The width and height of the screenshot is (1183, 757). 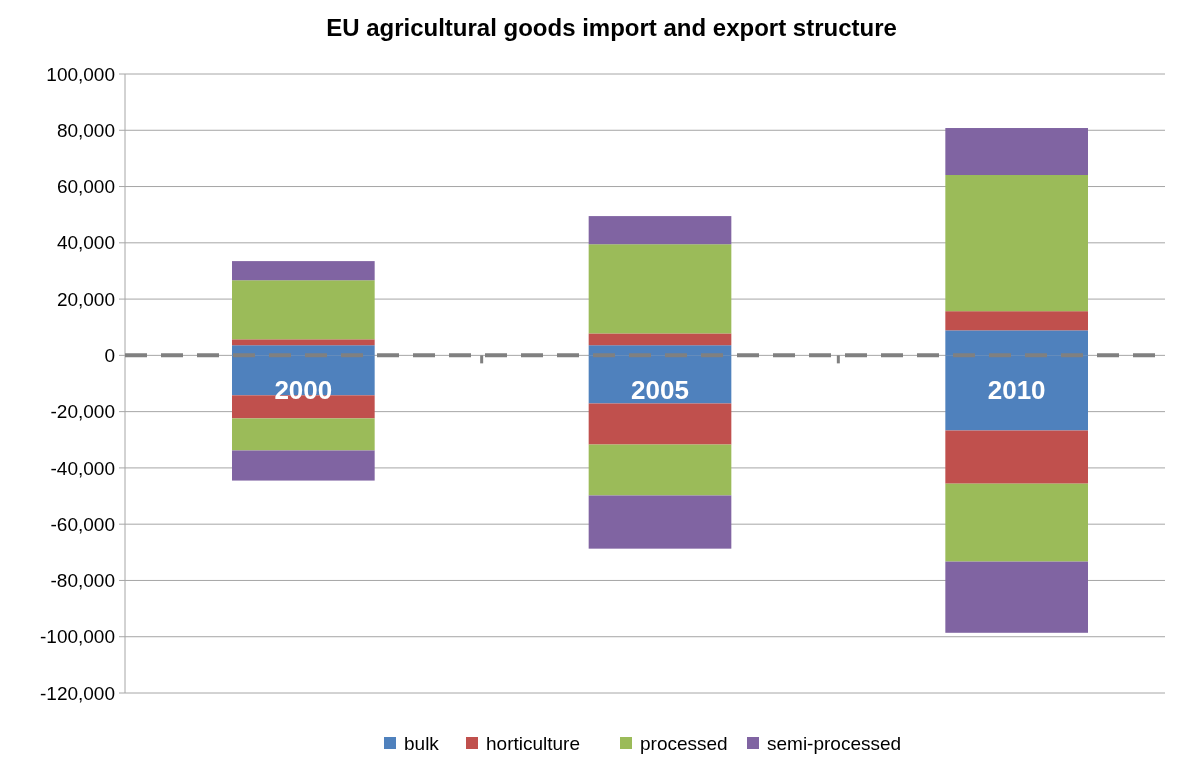 What do you see at coordinates (660, 390) in the screenshot?
I see `x-tick-label: 2005` at bounding box center [660, 390].